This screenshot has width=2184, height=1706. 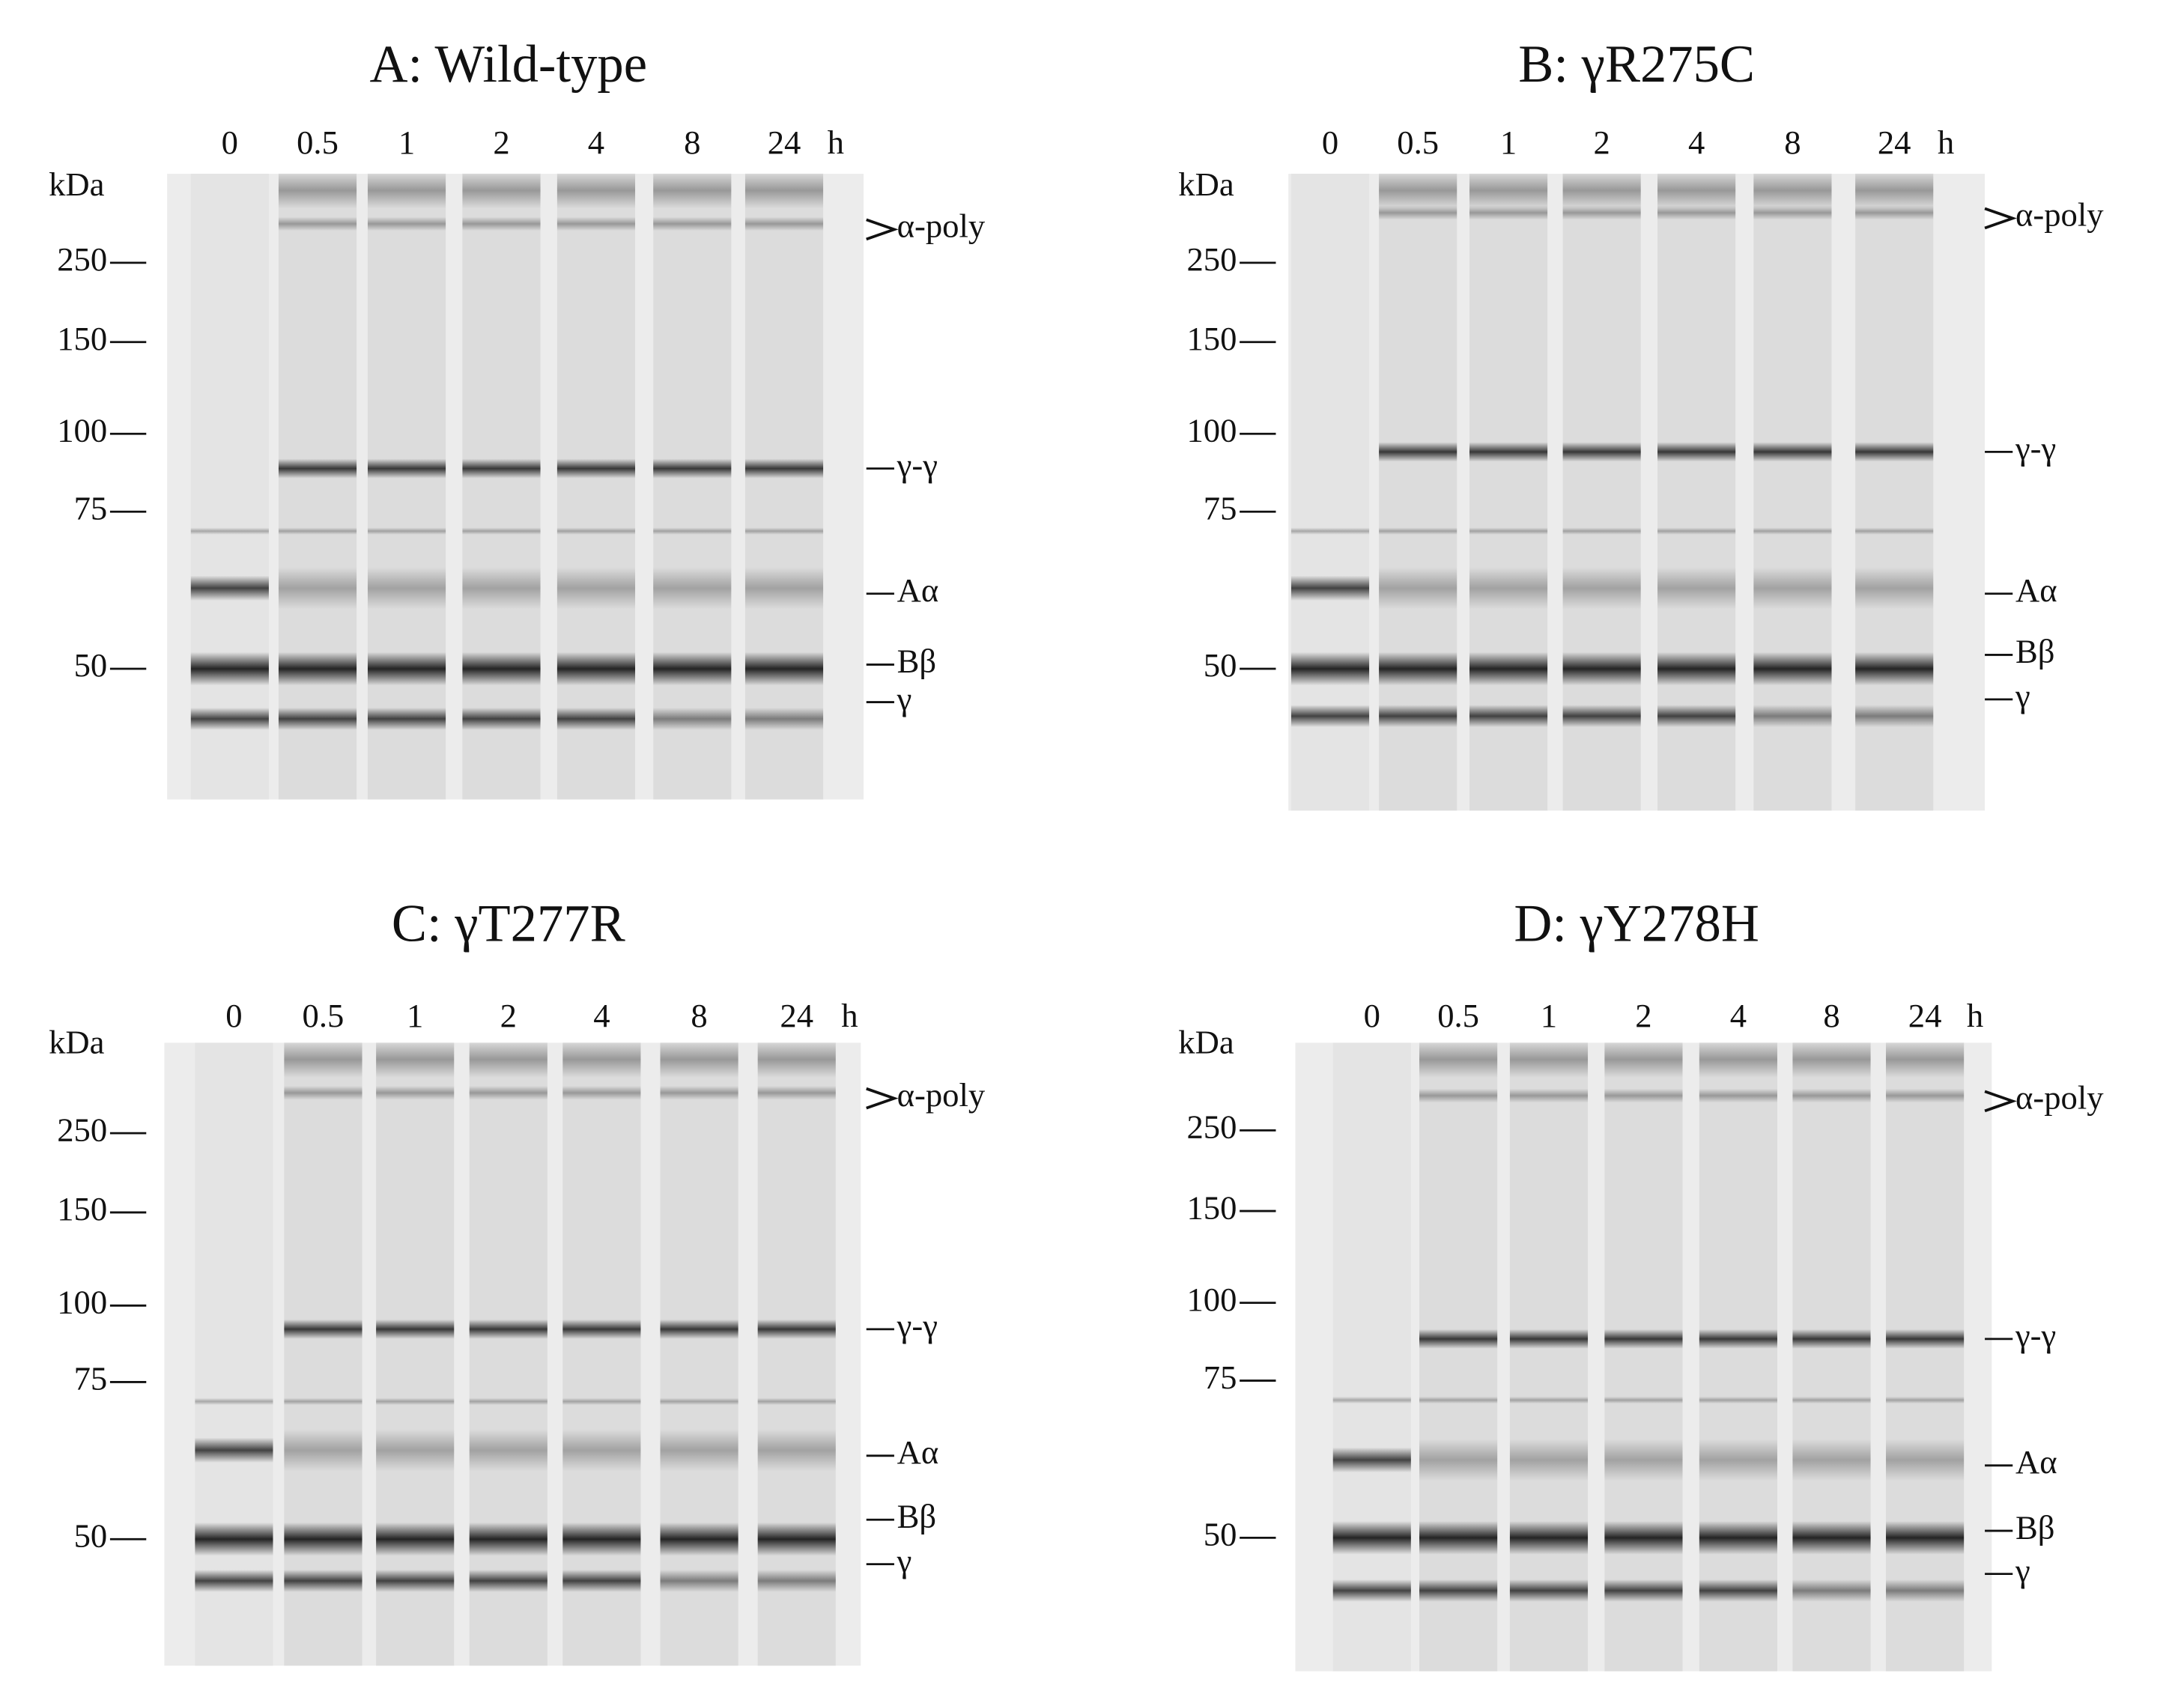 I want to click on axis-label: kDa, so click(x=1206, y=184).